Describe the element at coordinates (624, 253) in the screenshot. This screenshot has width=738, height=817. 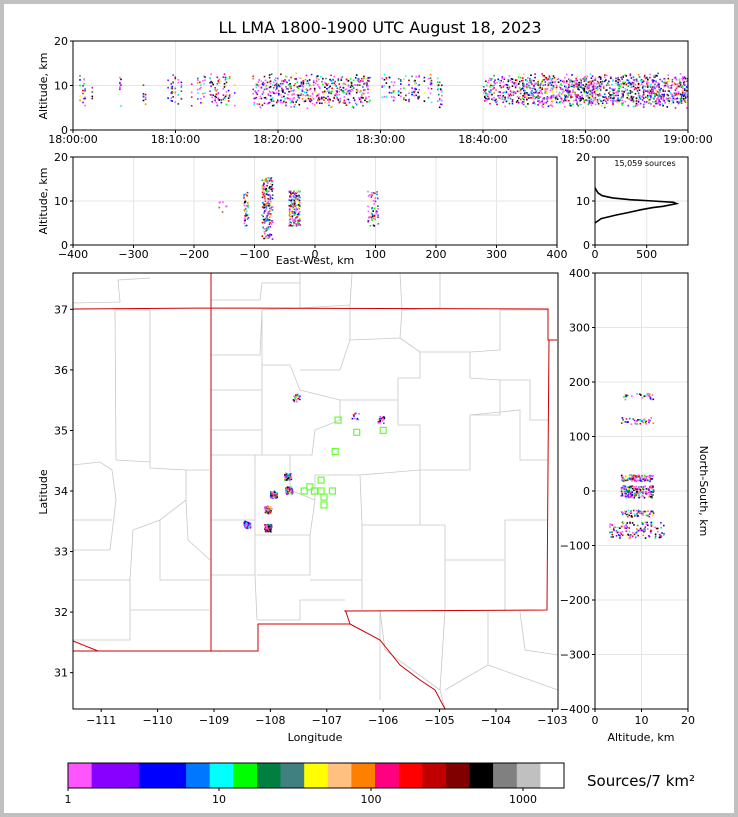
I see `altitude-histogram-x-ticks: 0 500` at that location.